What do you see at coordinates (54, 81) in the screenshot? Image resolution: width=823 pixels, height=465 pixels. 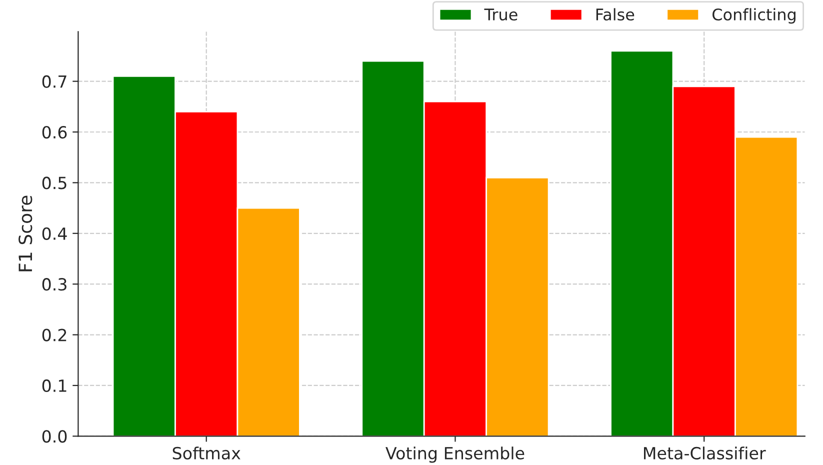 I see `y-tick-label: 0.7` at bounding box center [54, 81].